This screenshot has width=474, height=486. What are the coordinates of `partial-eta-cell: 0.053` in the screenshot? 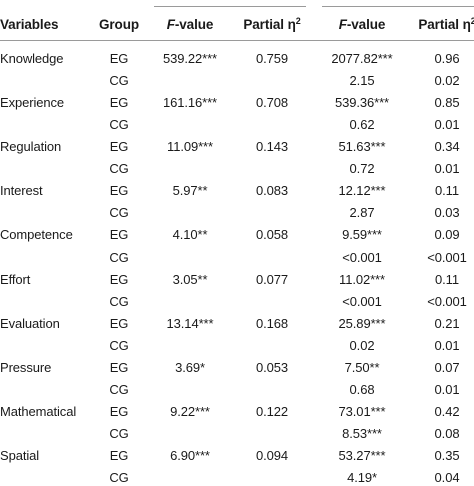 It's located at (272, 367).